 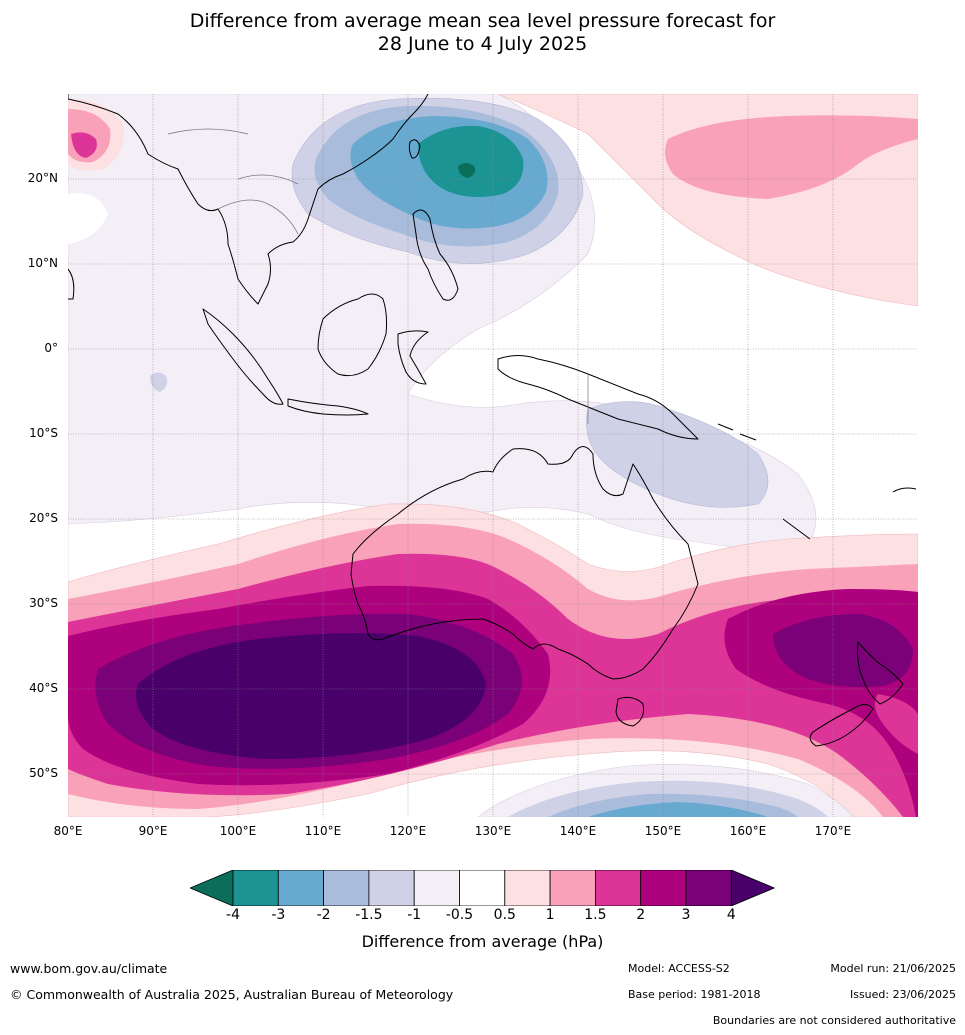 What do you see at coordinates (42, 178) in the screenshot?
I see `lat-tick-20n: 20°N` at bounding box center [42, 178].